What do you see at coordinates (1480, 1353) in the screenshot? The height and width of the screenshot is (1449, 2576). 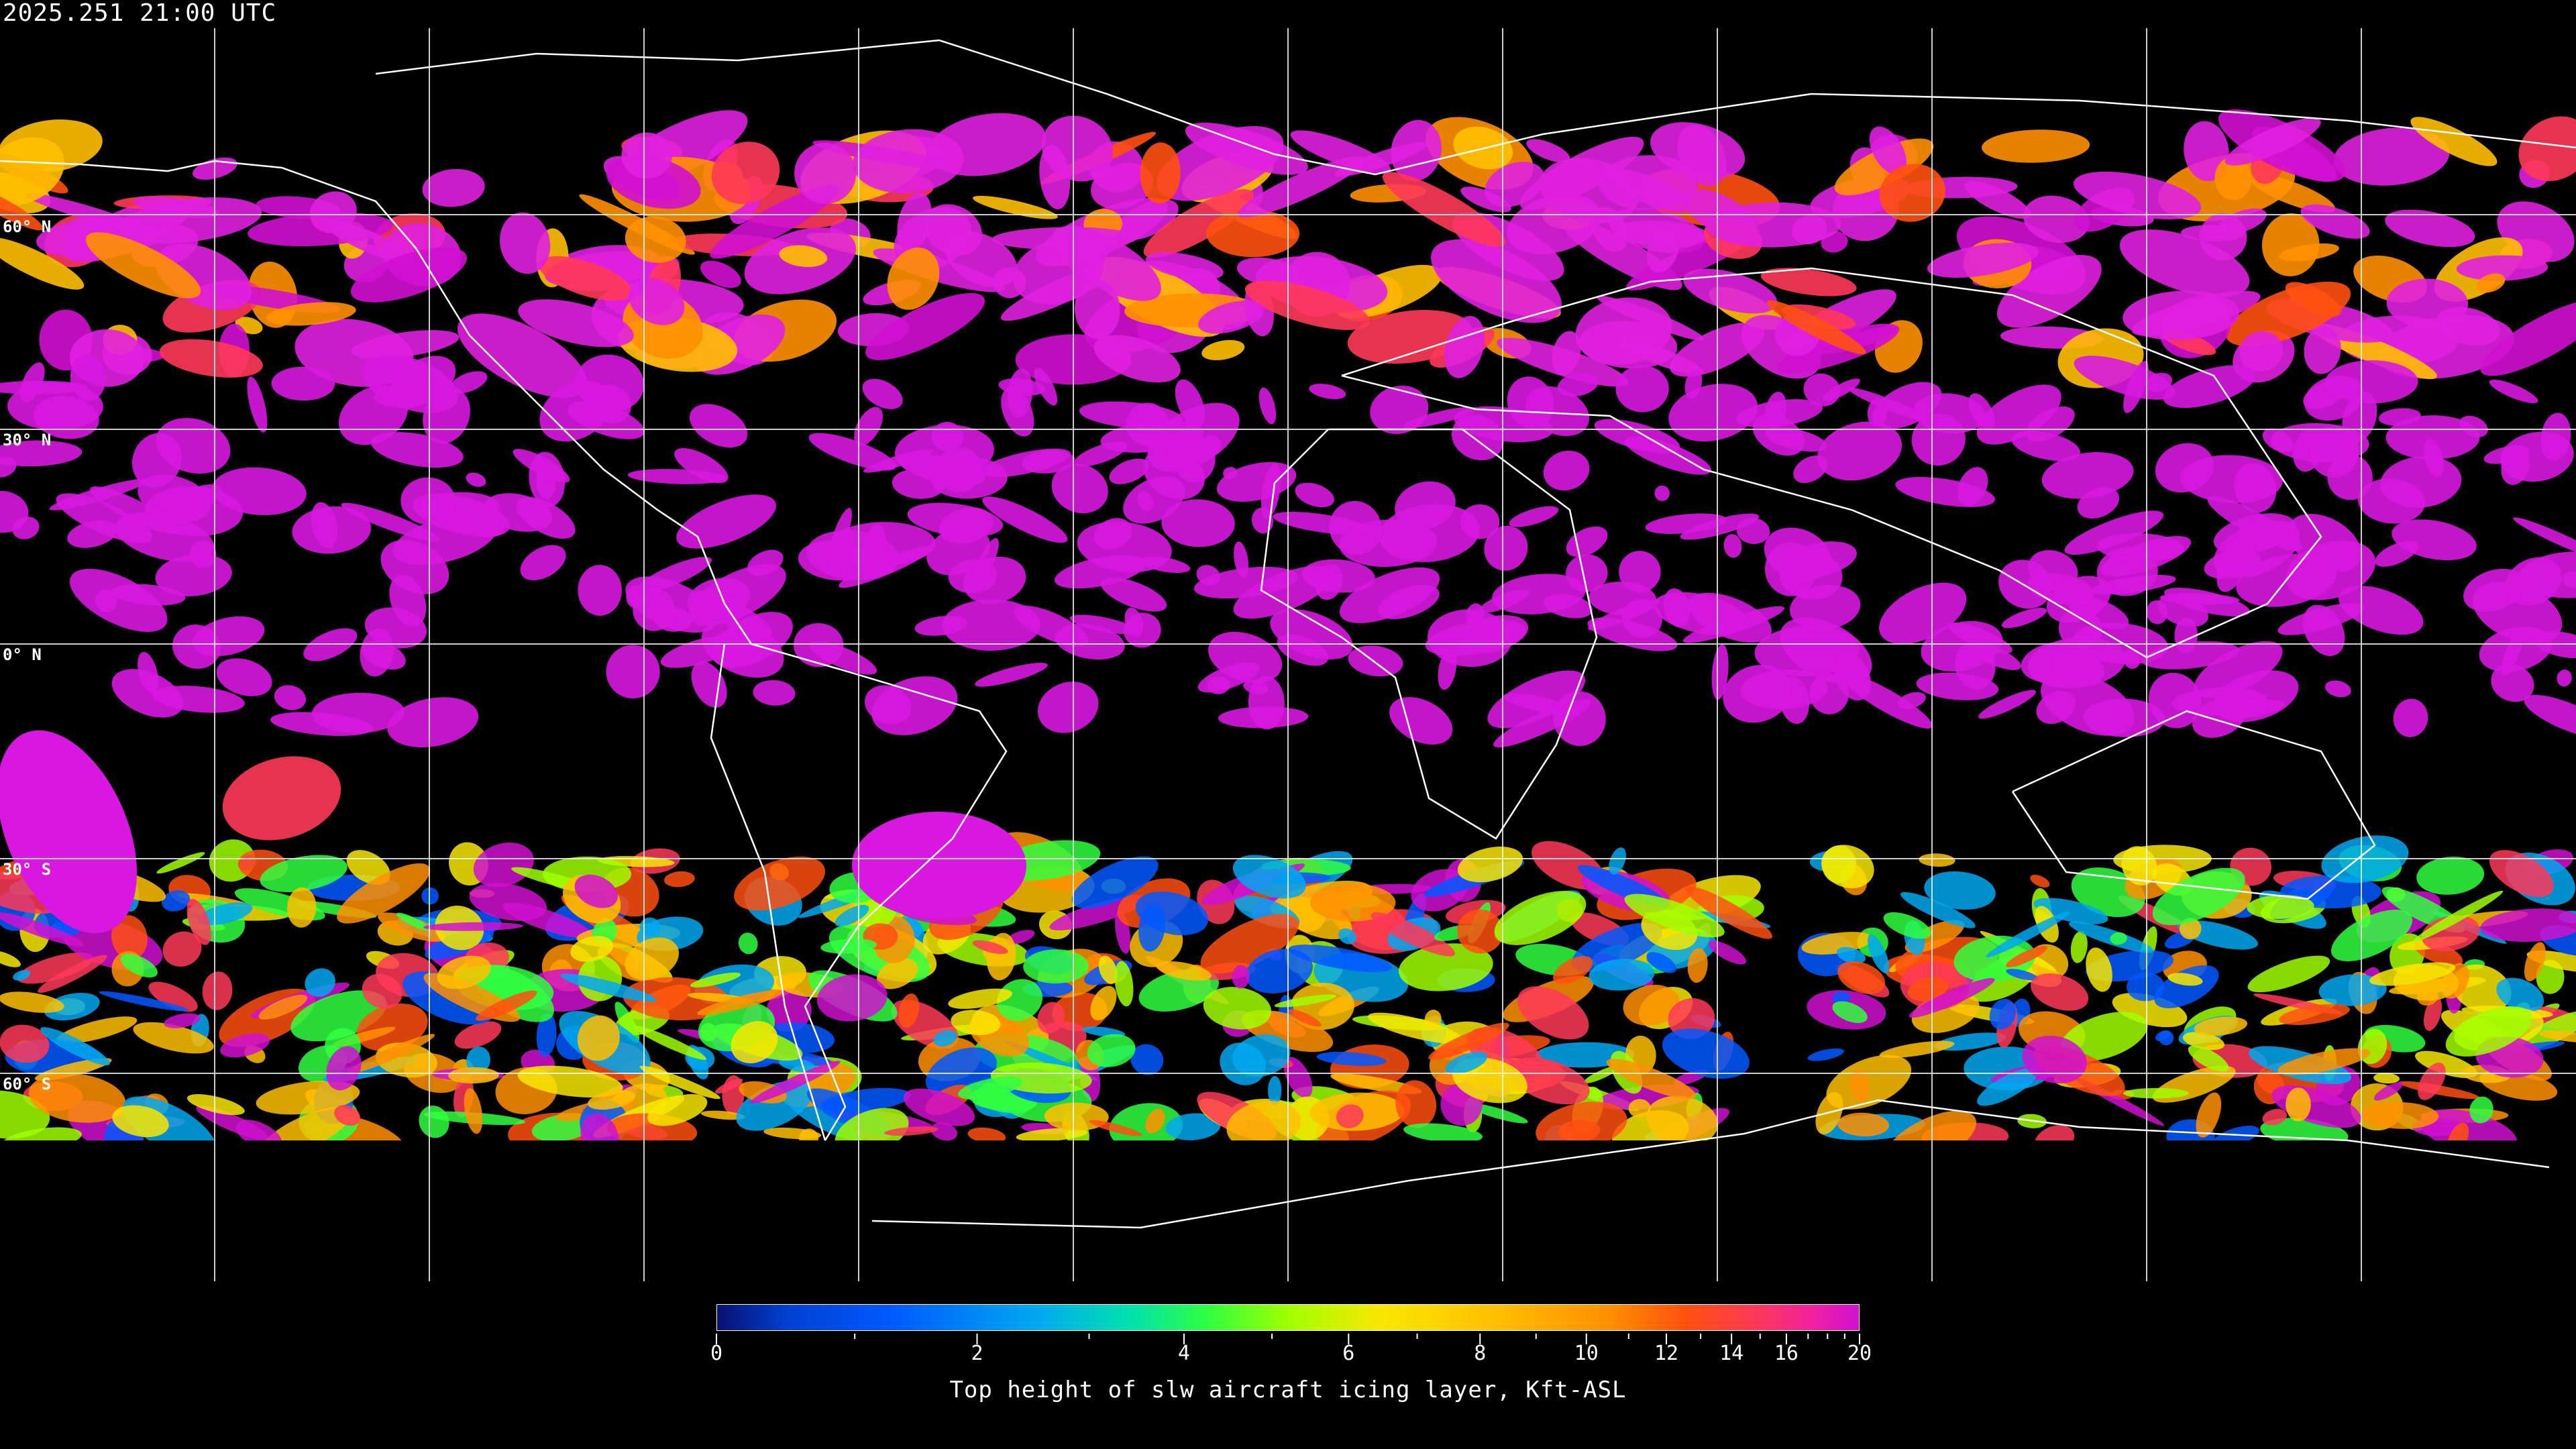 I see `colorbar-tick-label: 8` at bounding box center [1480, 1353].